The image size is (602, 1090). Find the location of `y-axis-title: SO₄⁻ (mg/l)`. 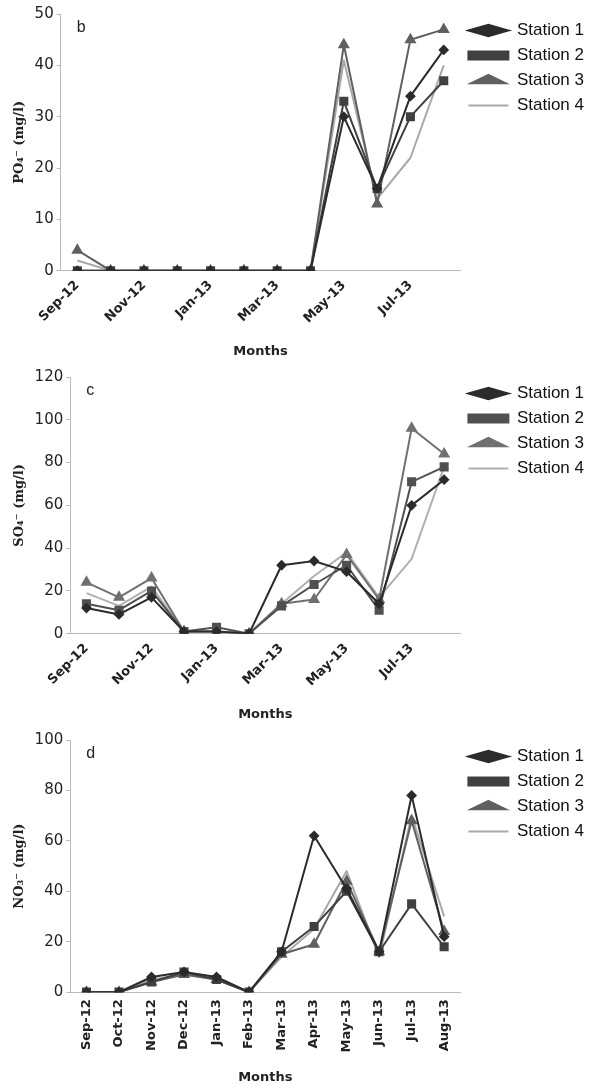

y-axis-title: SO₄⁻ (mg/l) is located at coordinates (19, 505).